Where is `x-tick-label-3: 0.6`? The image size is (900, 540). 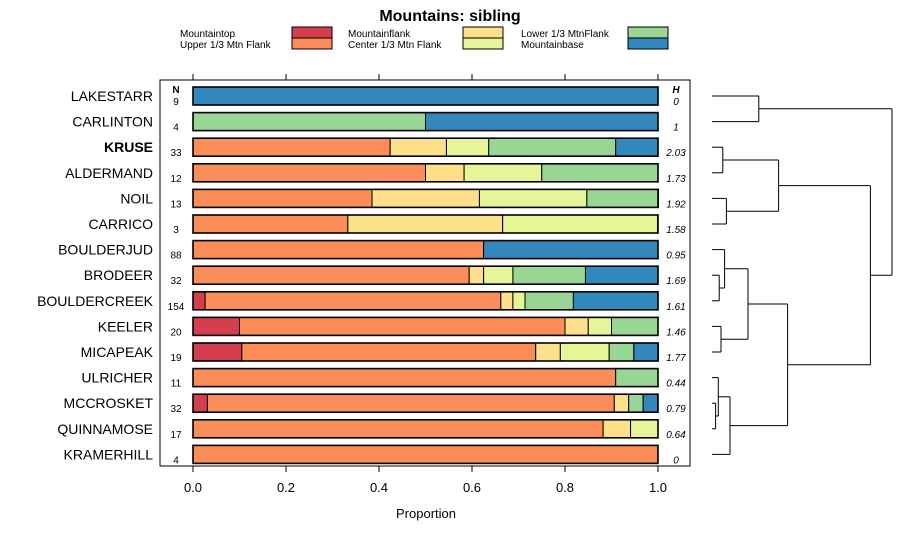 x-tick-label-3: 0.6 is located at coordinates (472, 487).